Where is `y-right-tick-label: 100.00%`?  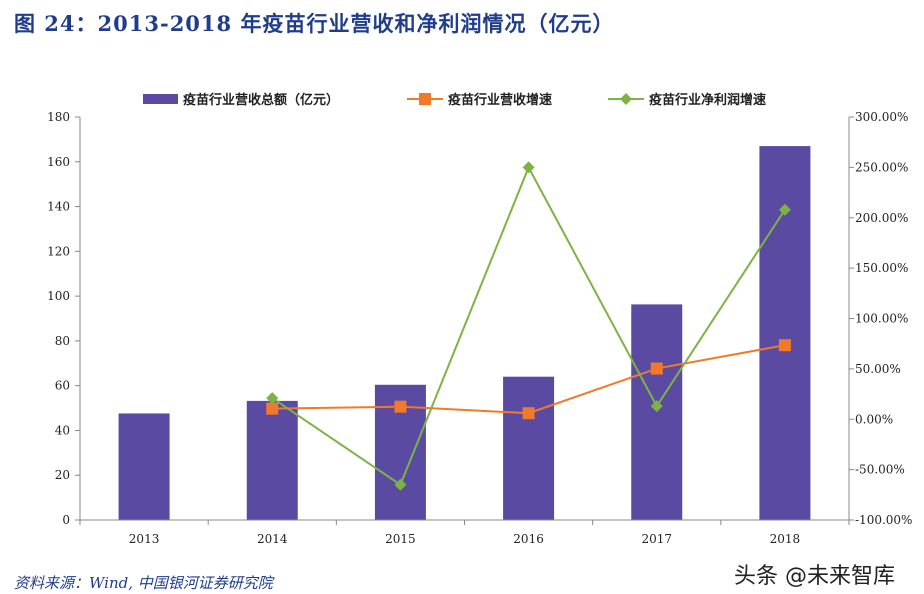 y-right-tick-label: 100.00% is located at coordinates (881, 319).